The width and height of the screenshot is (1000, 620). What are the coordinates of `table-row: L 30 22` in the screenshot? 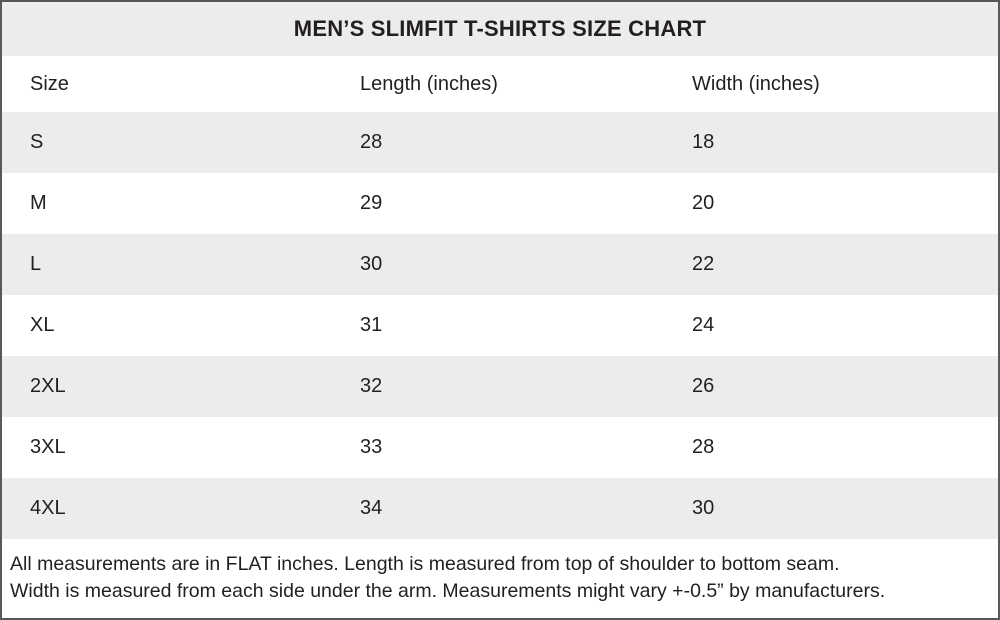 It's located at (500, 264).